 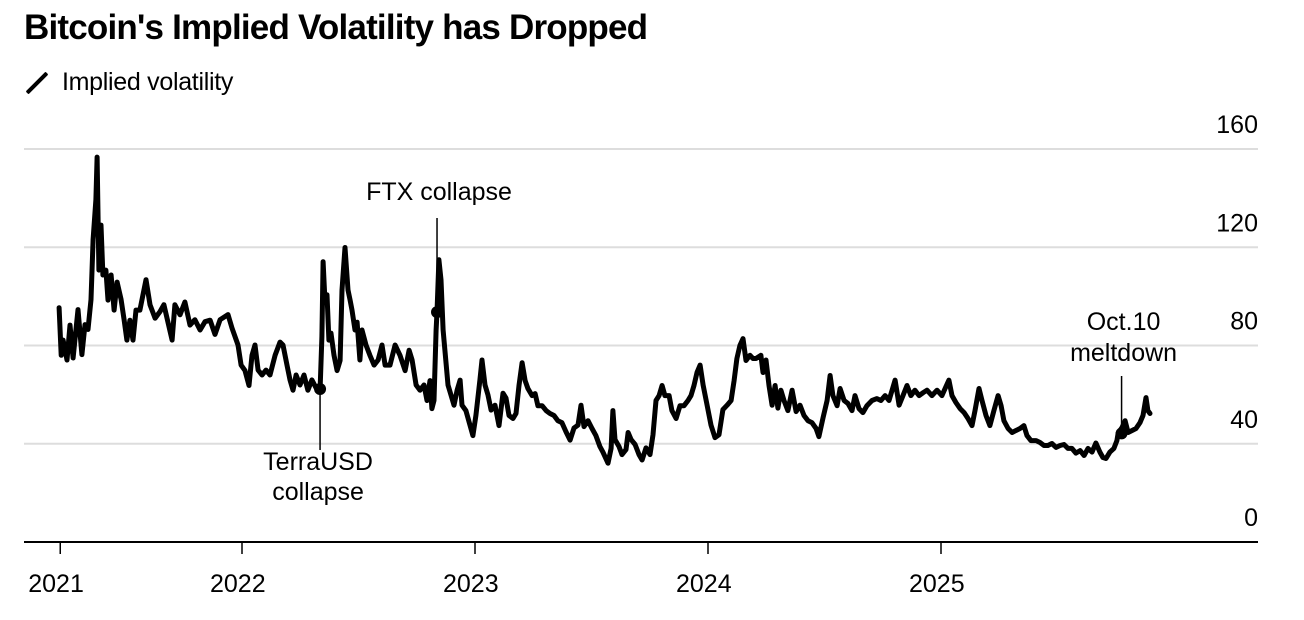 What do you see at coordinates (336, 27) in the screenshot?
I see `chart-title: Bitcoin's Implied Volatility has Dropped` at bounding box center [336, 27].